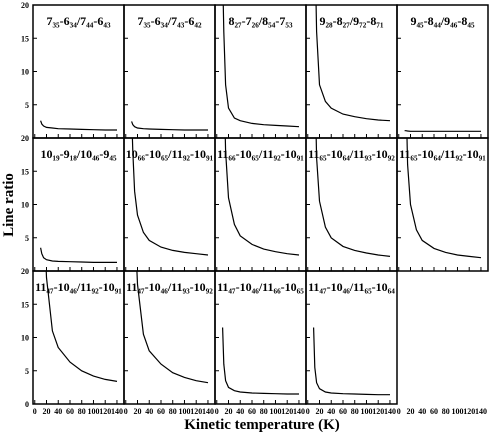 Image resolution: width=491 pixels, height=436 pixels. I want to click on panel-title: 11₄₇-10₄₆/11₉₂-10₉₁, so click(78, 287).